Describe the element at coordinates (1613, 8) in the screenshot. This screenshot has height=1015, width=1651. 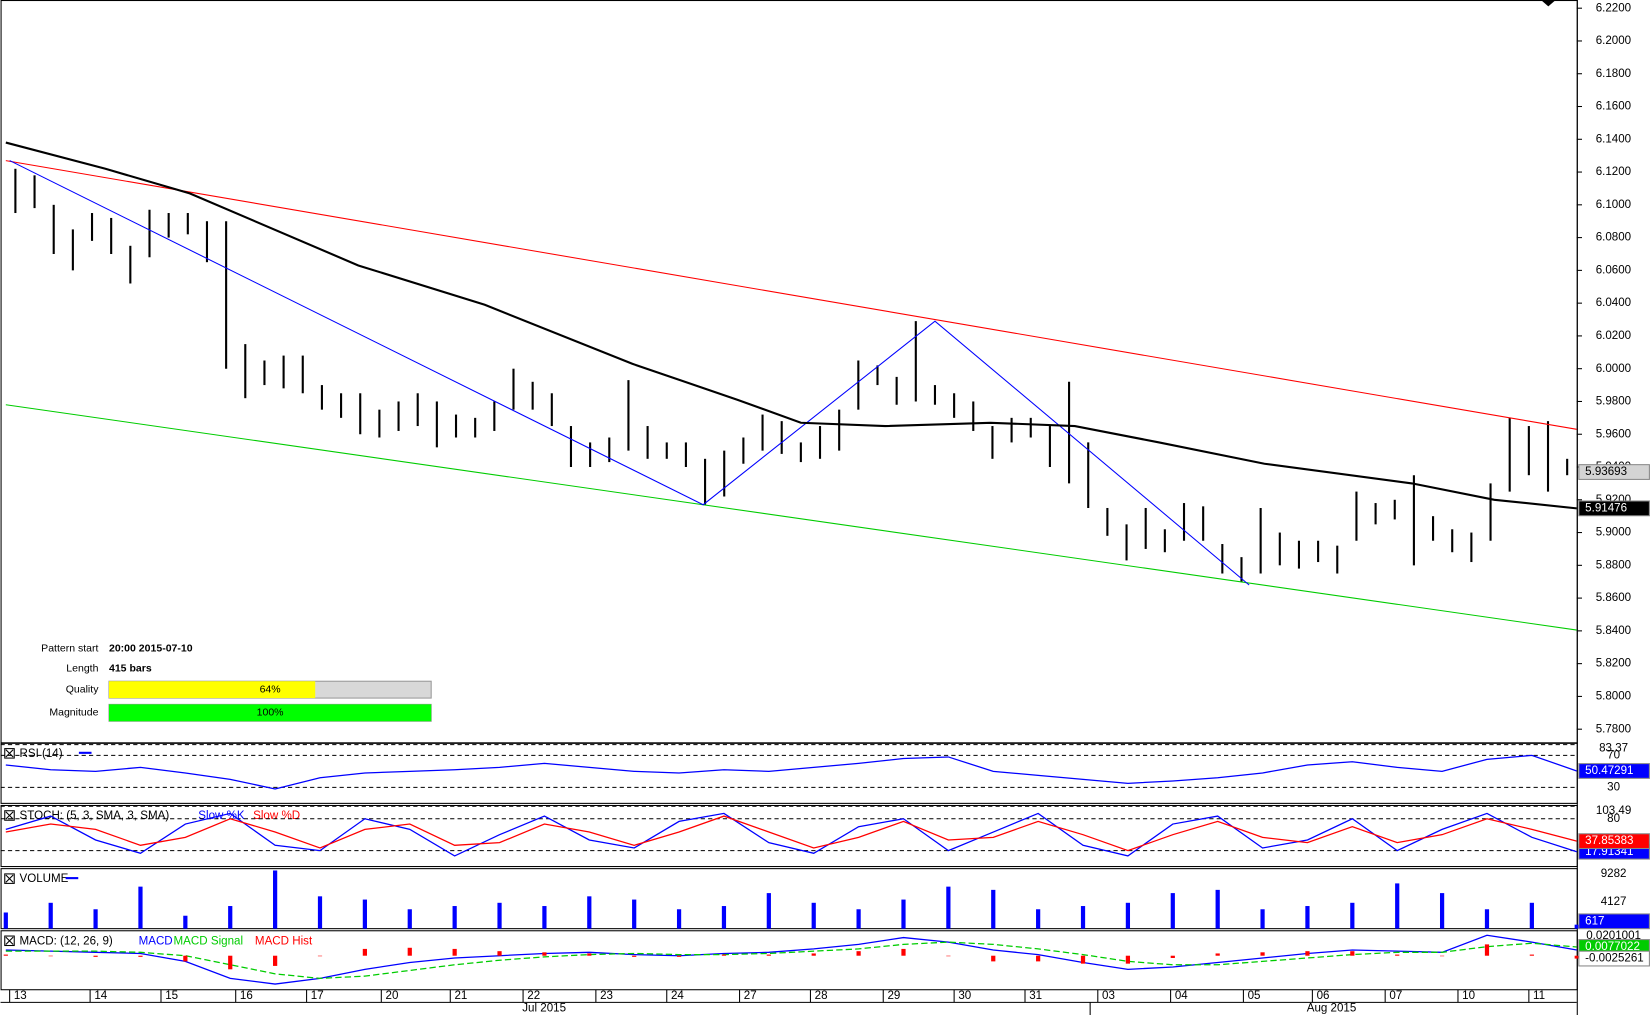
I see `y-tick-label: 6.2200` at that location.